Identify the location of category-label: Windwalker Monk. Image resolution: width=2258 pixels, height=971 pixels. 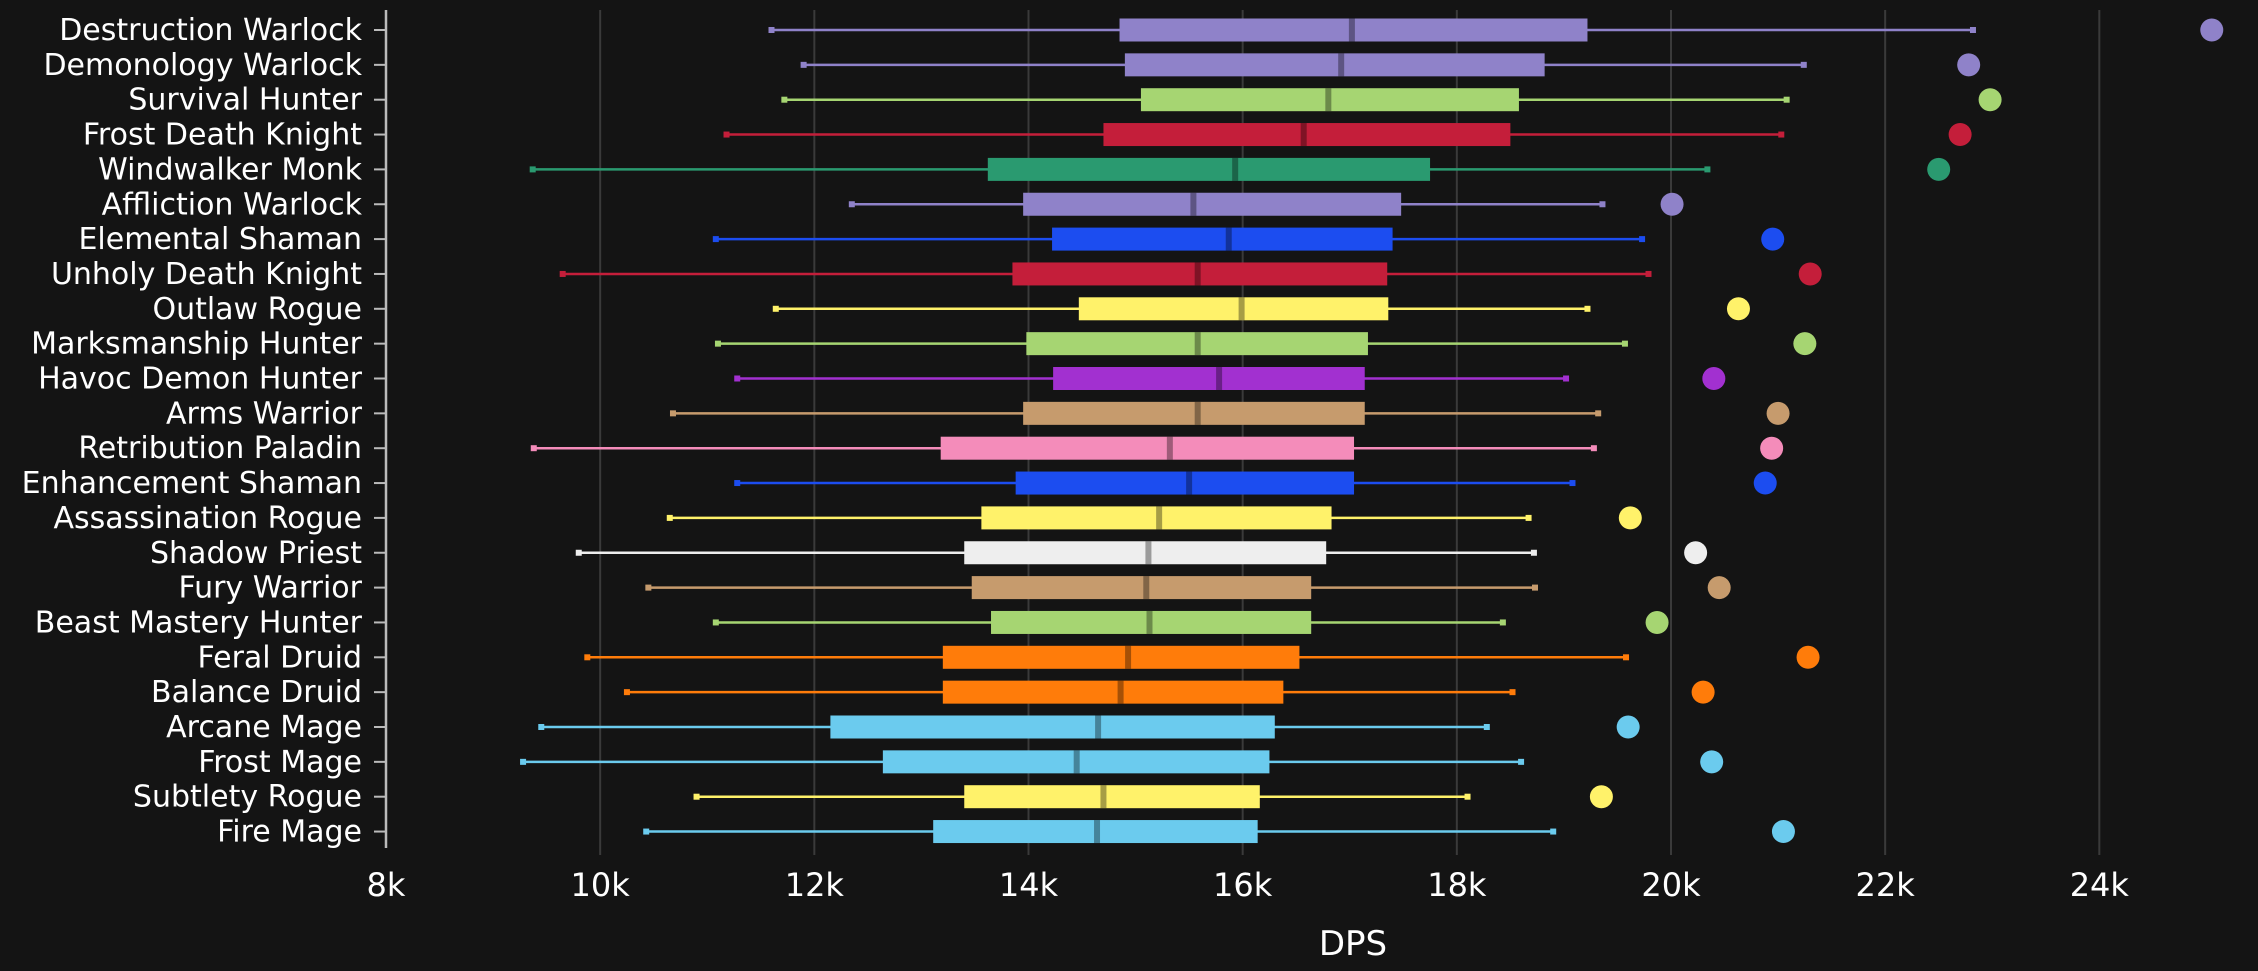
(230, 169).